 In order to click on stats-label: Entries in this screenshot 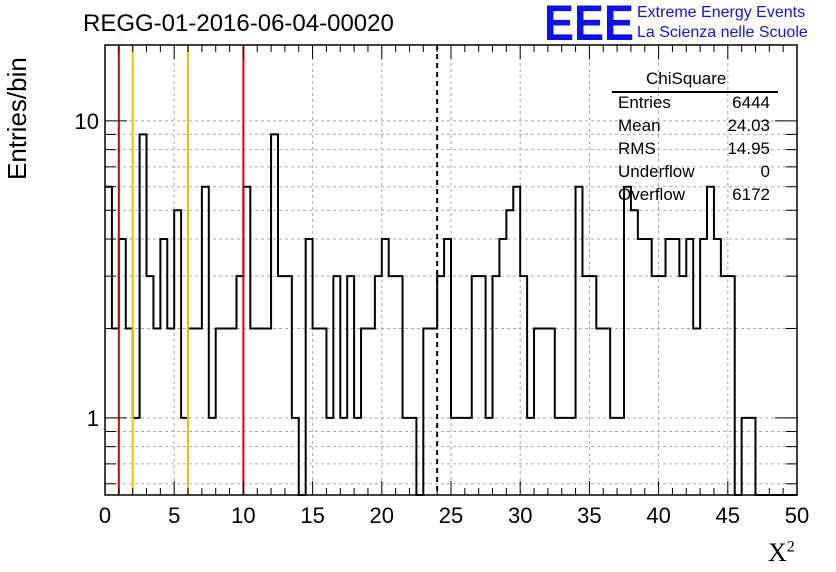, I will do `click(644, 102)`.